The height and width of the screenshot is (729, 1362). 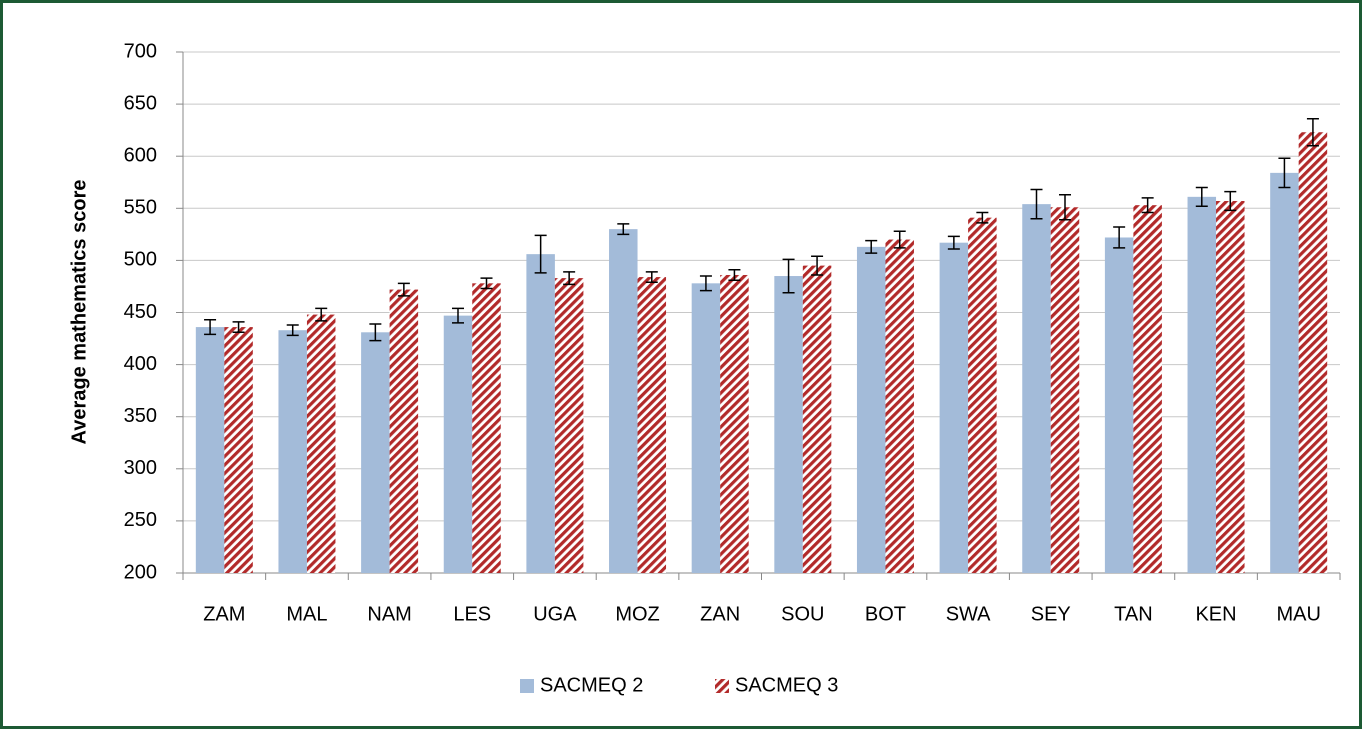 What do you see at coordinates (1215, 614) in the screenshot?
I see `x-tick-label: KEN` at bounding box center [1215, 614].